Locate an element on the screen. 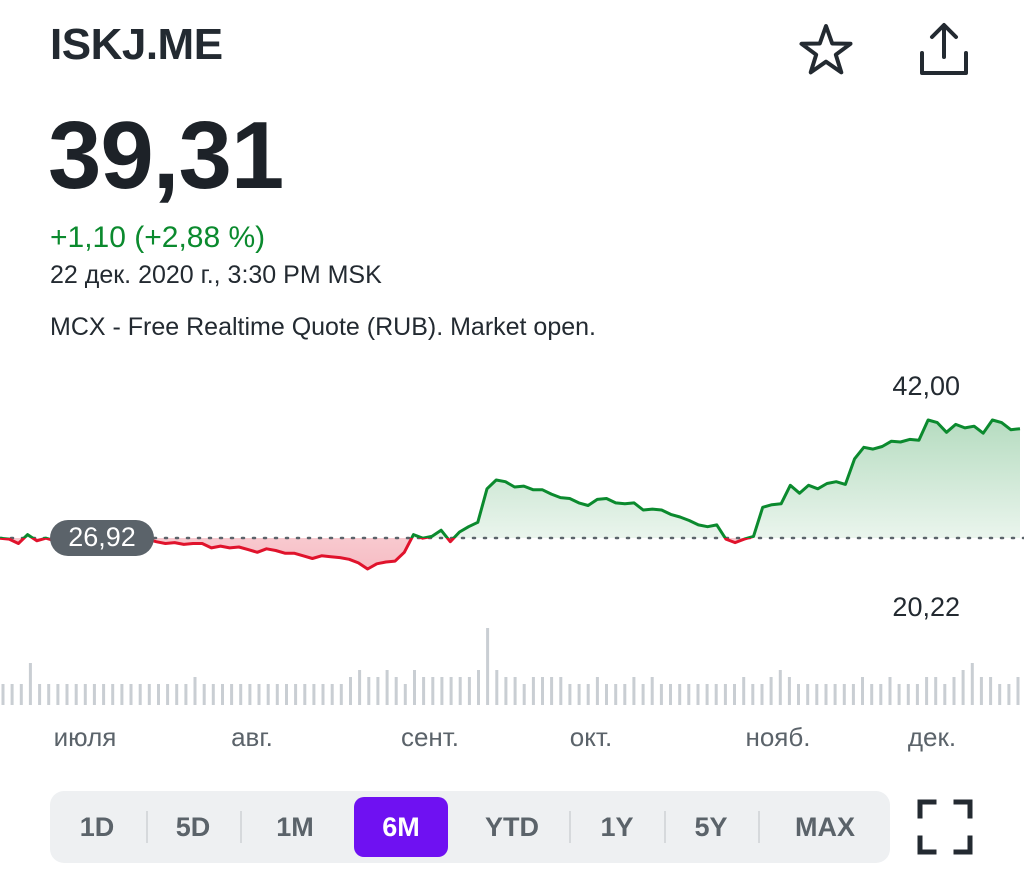 The width and height of the screenshot is (1024, 883). price-change: +1,10 (+2,88 %) is located at coordinates (158, 237).